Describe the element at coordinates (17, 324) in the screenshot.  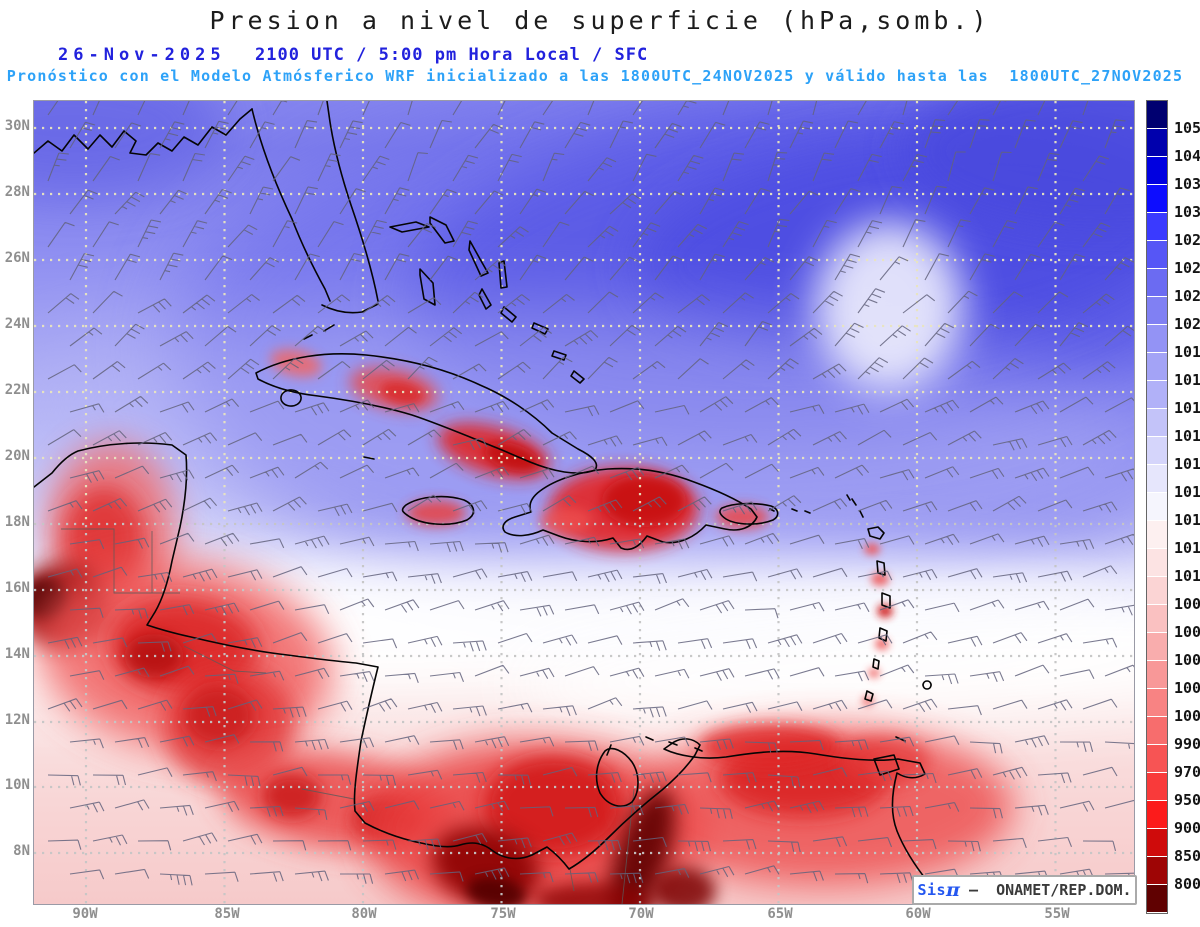
I see `y-axis-label: 24N` at that location.